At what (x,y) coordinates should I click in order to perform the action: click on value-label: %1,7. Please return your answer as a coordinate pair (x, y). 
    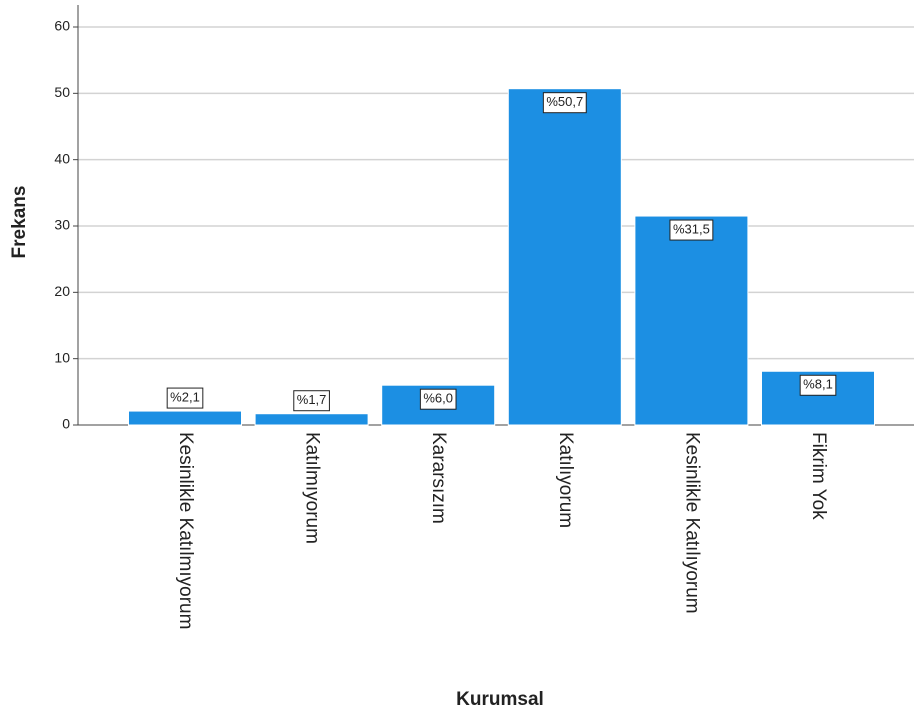
    Looking at the image, I should click on (312, 399).